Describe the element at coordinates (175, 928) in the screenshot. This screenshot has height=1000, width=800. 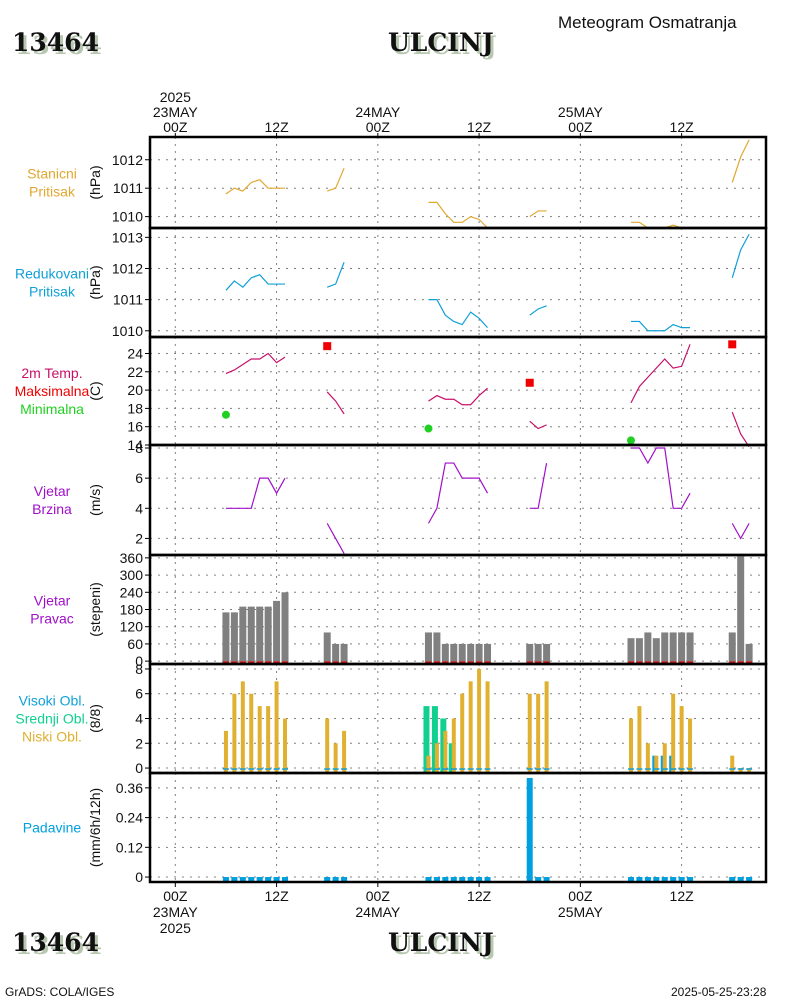
I see `bottom-time-label: 2025` at that location.